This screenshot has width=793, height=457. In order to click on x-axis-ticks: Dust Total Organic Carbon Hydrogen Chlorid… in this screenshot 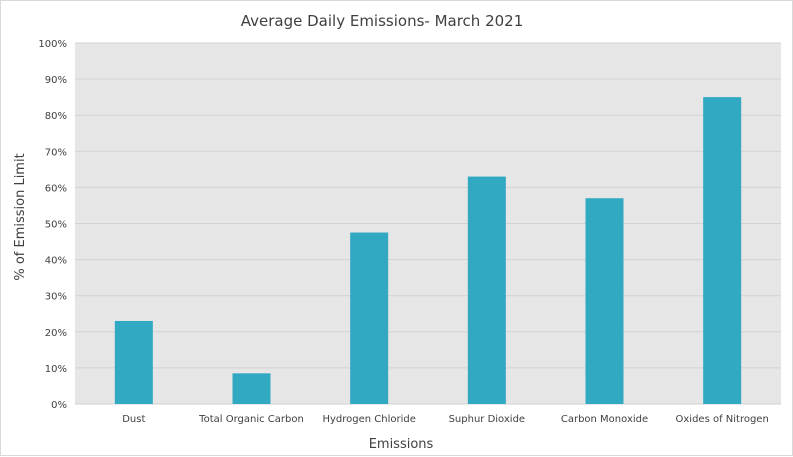, I will do `click(445, 419)`.